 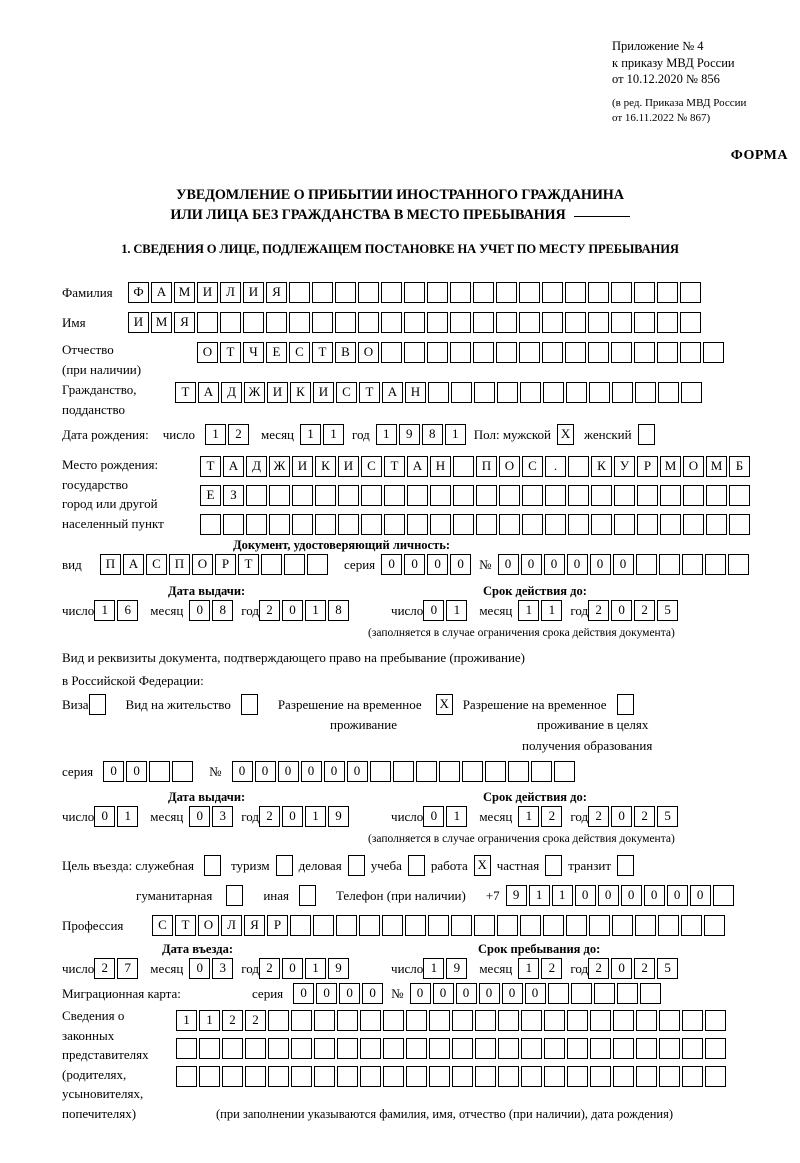 I want to click on char-cell: 7, so click(x=128, y=968).